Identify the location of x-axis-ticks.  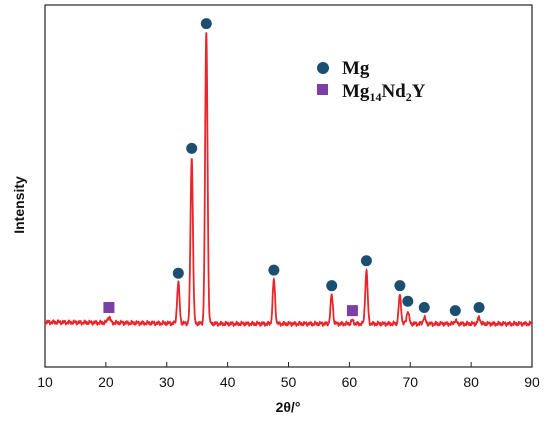
(288, 364).